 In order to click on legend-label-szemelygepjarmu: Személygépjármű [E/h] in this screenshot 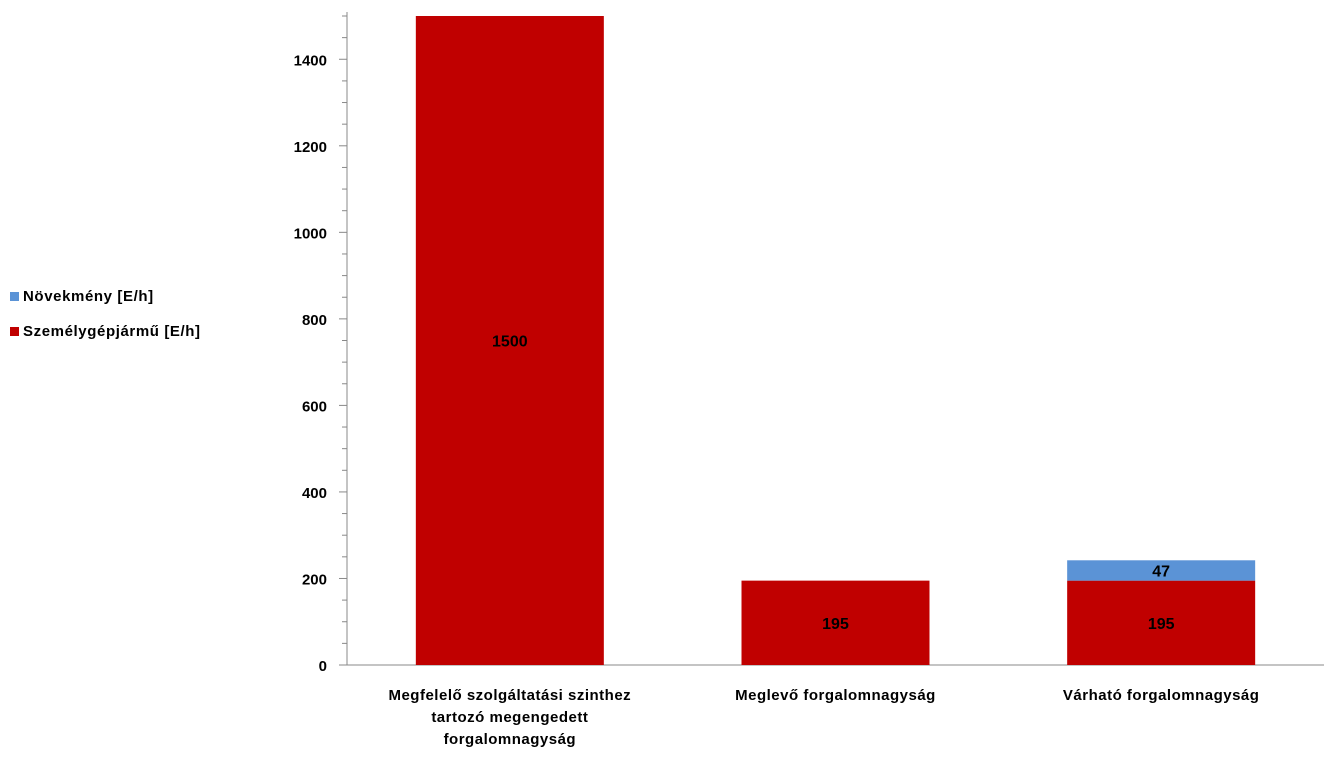, I will do `click(112, 331)`.